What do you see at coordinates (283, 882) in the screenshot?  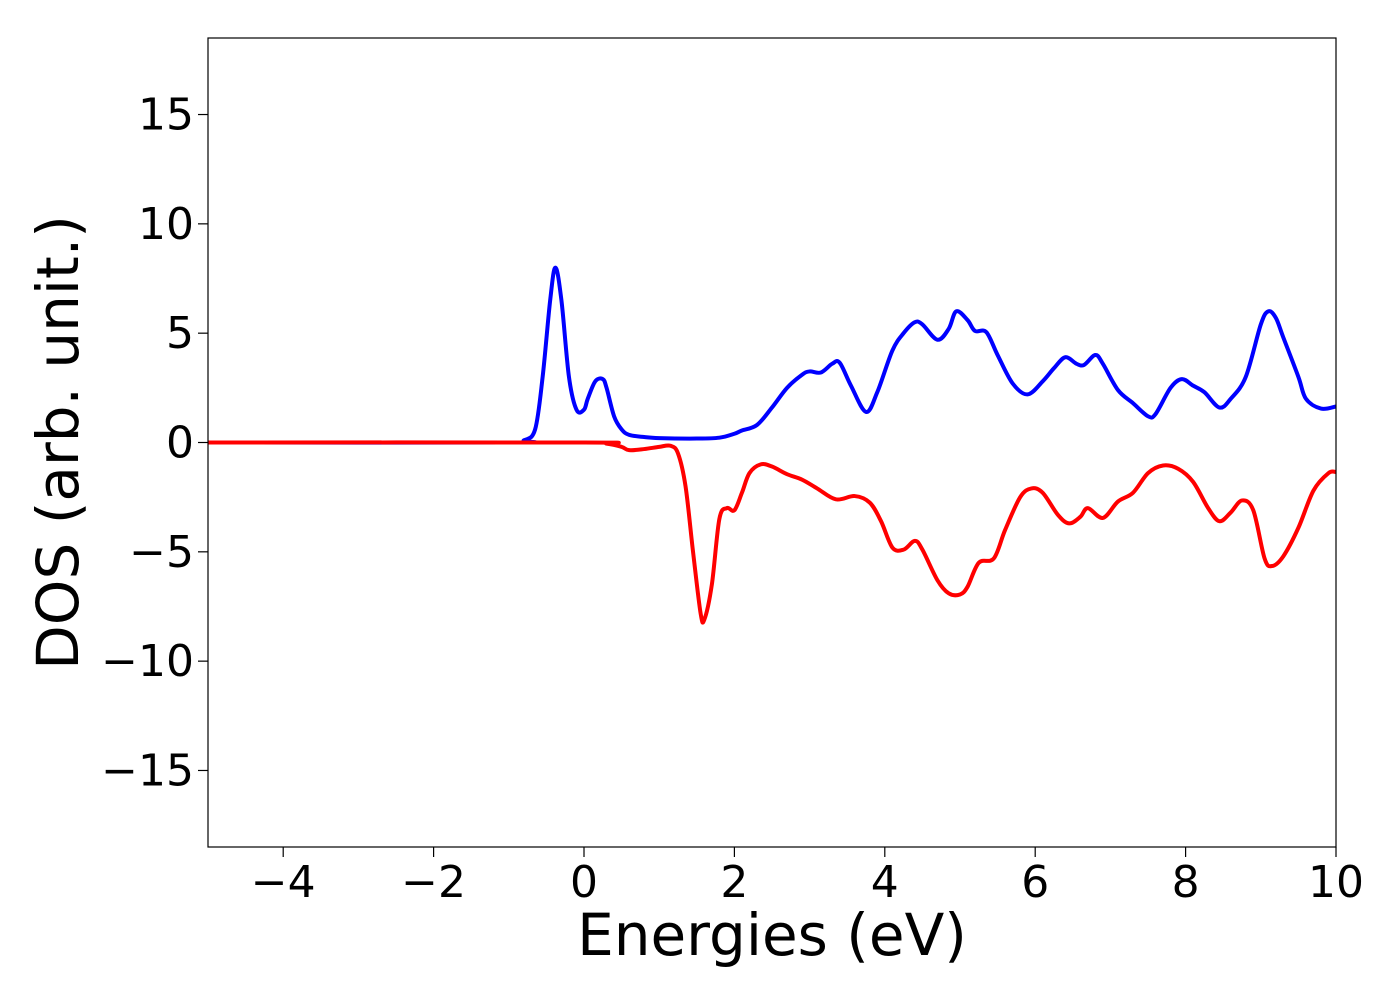 I see `x-tick-label: −4` at bounding box center [283, 882].